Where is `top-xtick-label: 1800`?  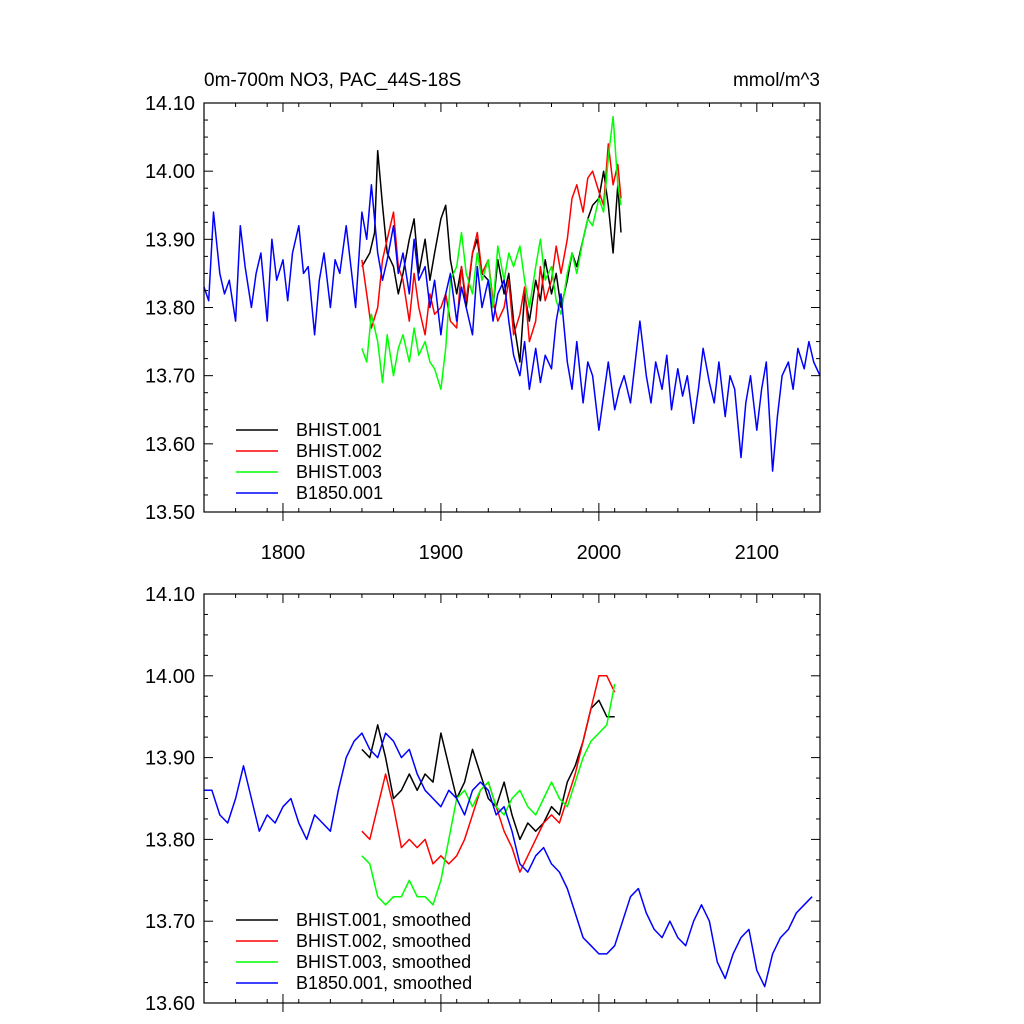
top-xtick-label: 1800 is located at coordinates (283, 553).